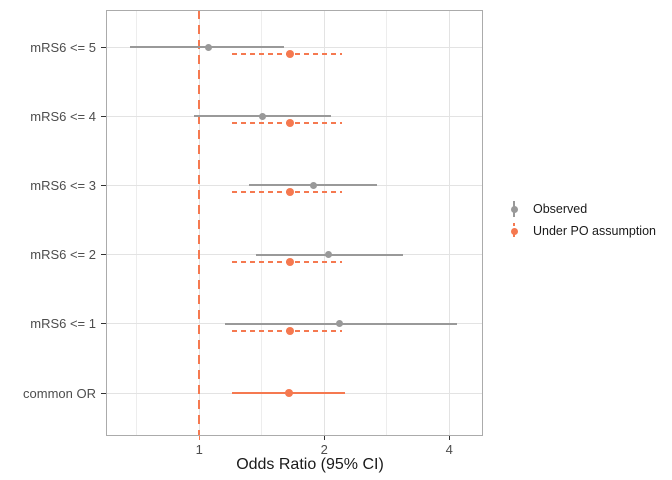 This screenshot has width=672, height=480. What do you see at coordinates (449, 449) in the screenshot?
I see `x-tick-label: 4` at bounding box center [449, 449].